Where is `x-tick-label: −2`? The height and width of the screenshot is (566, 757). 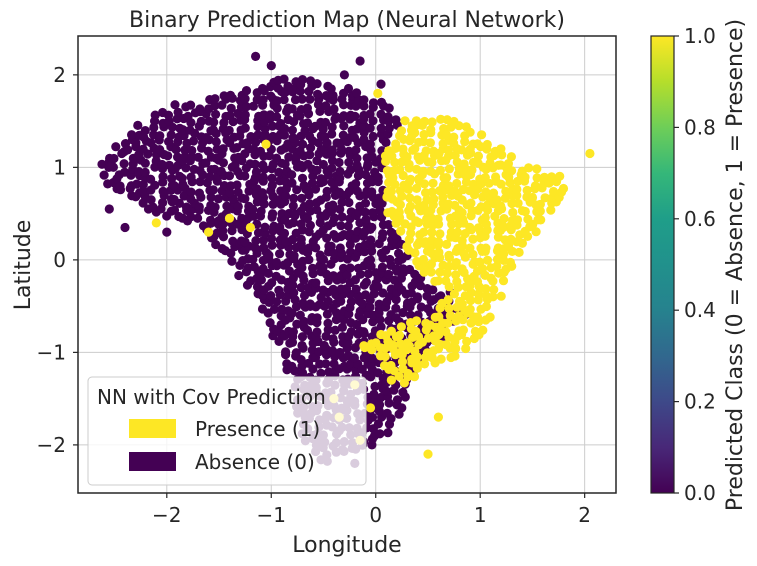
x-tick-label: −2 is located at coordinates (166, 515).